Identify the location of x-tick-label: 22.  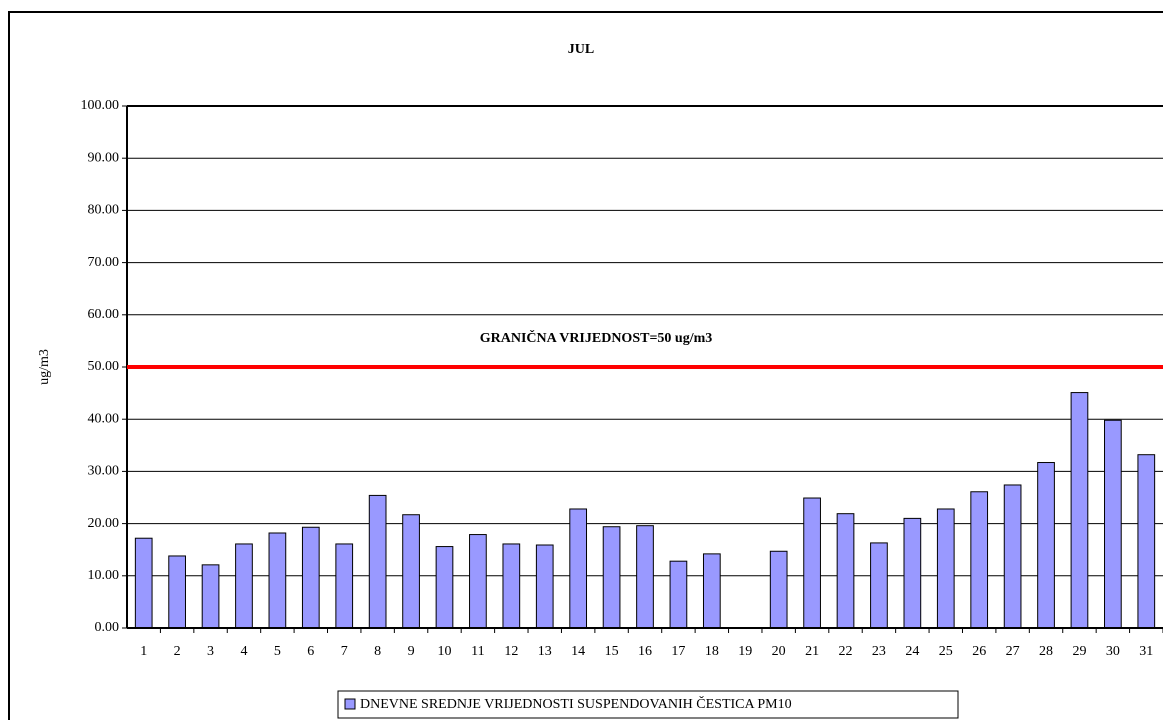
(846, 651).